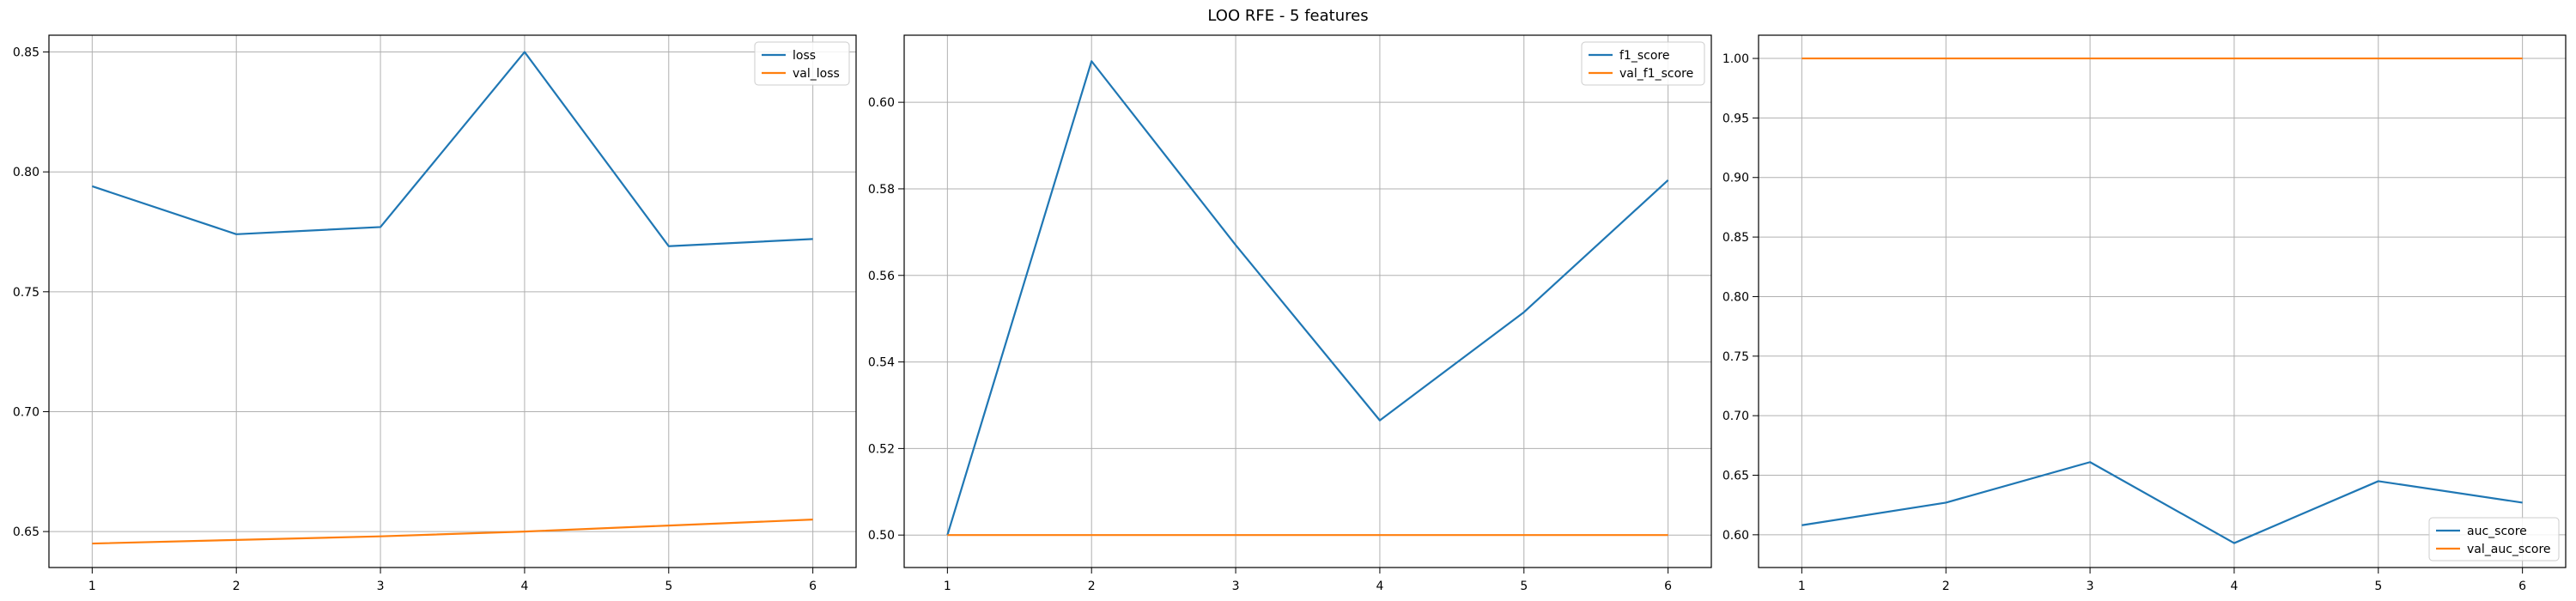 Image resolution: width=2576 pixels, height=601 pixels. Describe the element at coordinates (1736, 59) in the screenshot. I see `y-tick-label: 1.00` at that location.